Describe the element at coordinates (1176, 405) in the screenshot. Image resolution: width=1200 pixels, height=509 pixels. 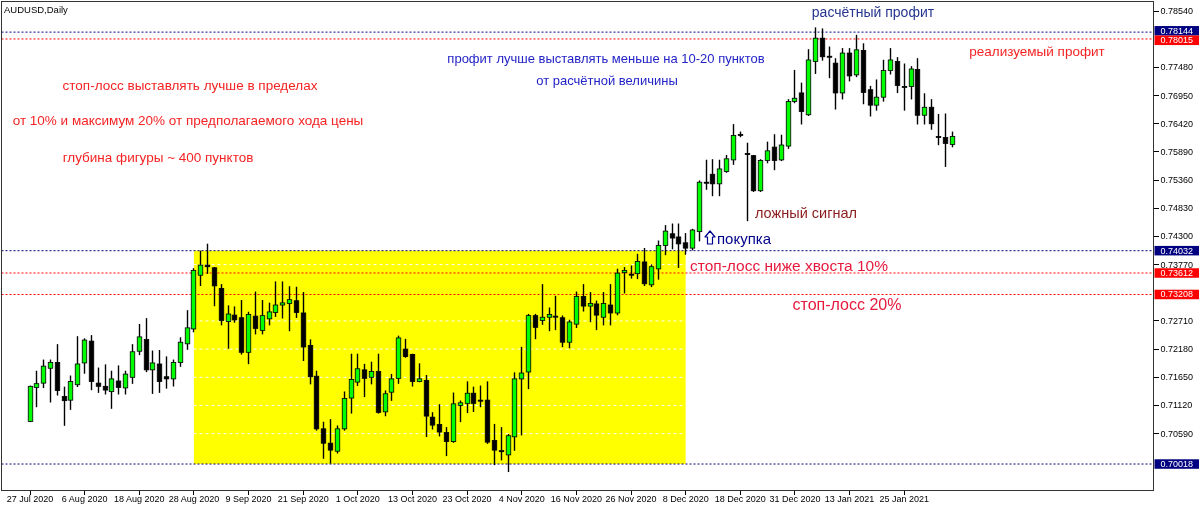
I see `y-tick-label: 0.71120` at that location.